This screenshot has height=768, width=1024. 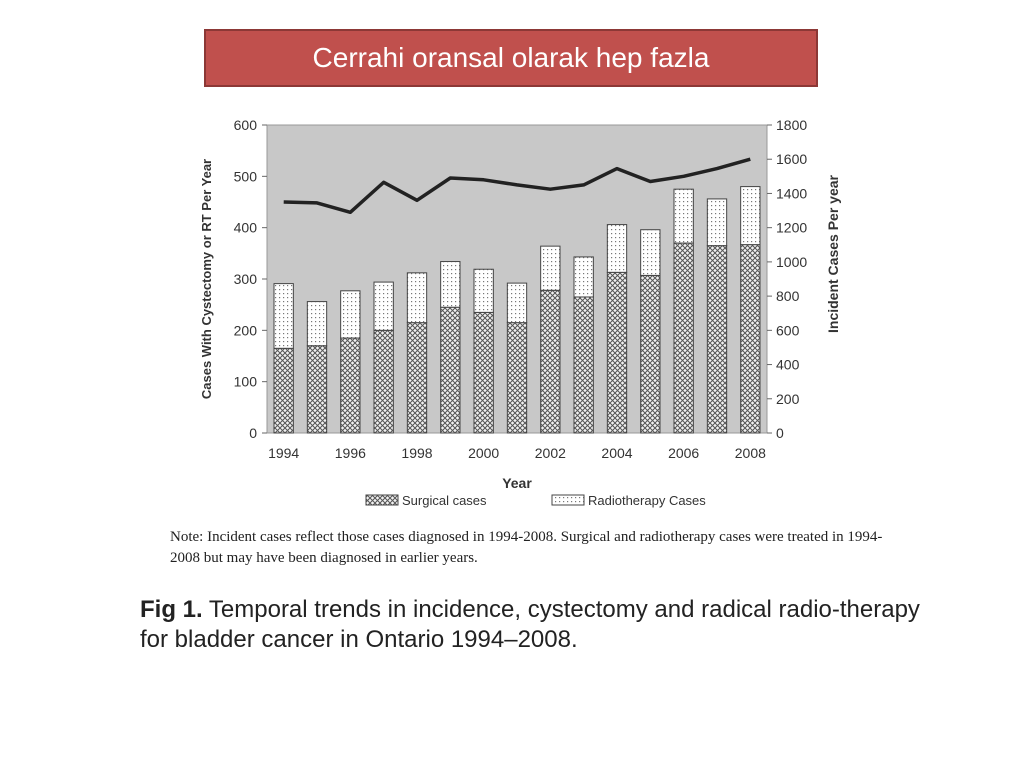 I want to click on bar-surgical-1996, so click(x=350, y=385).